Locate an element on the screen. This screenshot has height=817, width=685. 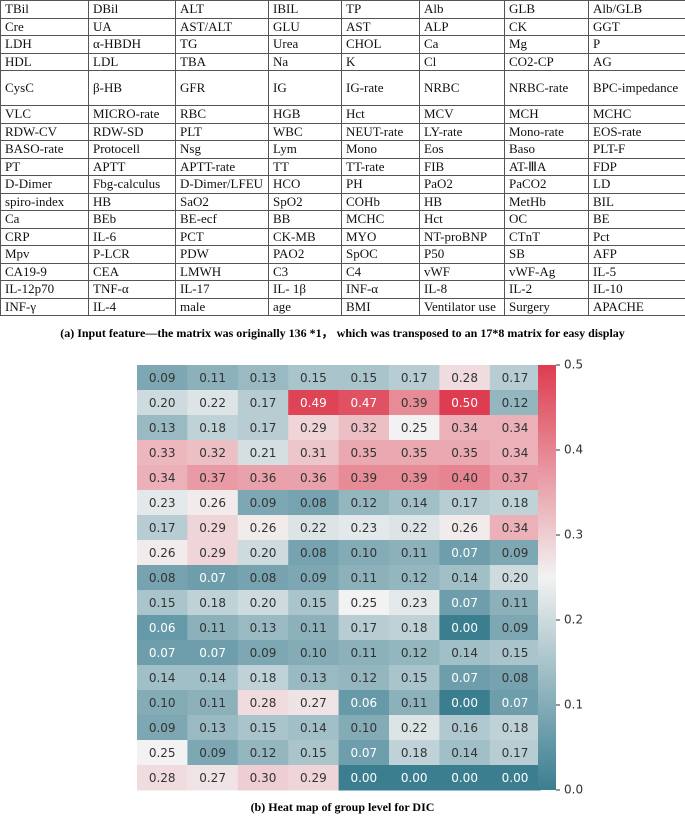
table-cell: PaO2 is located at coordinates (462, 184).